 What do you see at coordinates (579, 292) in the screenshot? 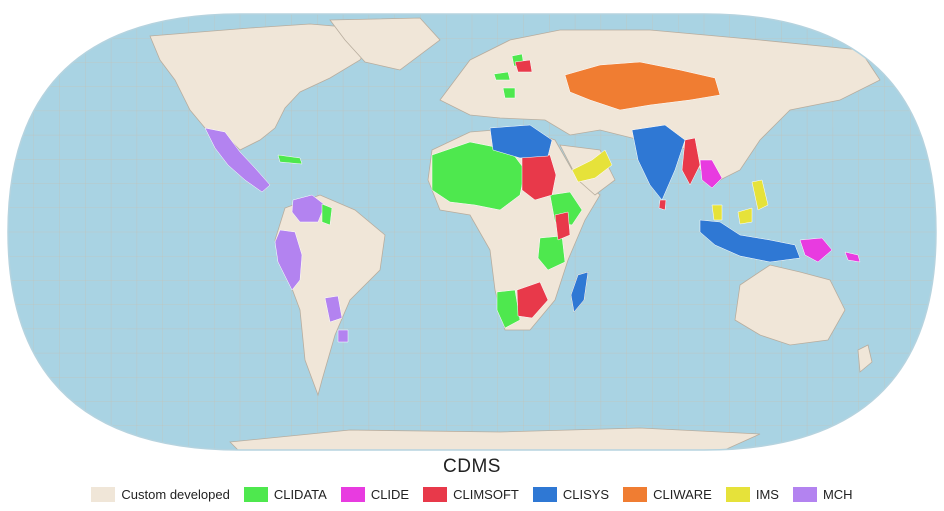
I see `region-clisys-madagascar` at bounding box center [579, 292].